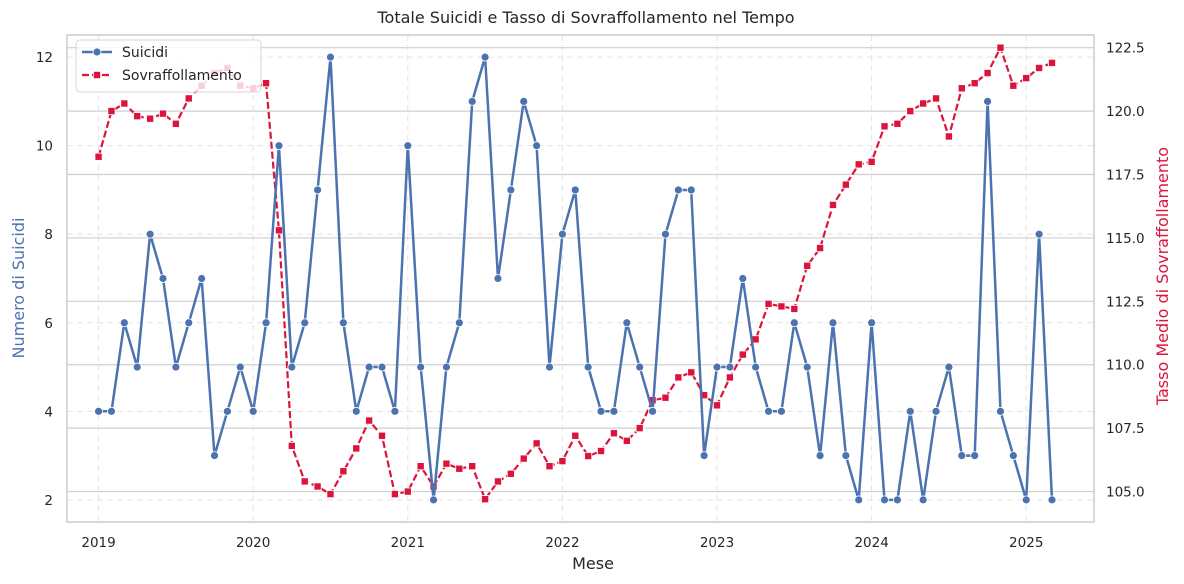 This screenshot has width=1184, height=584. What do you see at coordinates (98, 543) in the screenshot?
I see `x-tick-label: 2019` at bounding box center [98, 543].